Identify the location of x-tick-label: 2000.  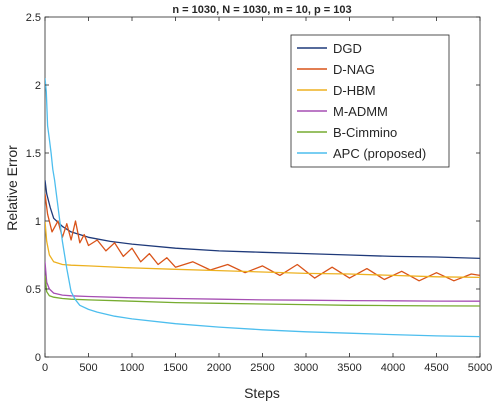
(219, 368).